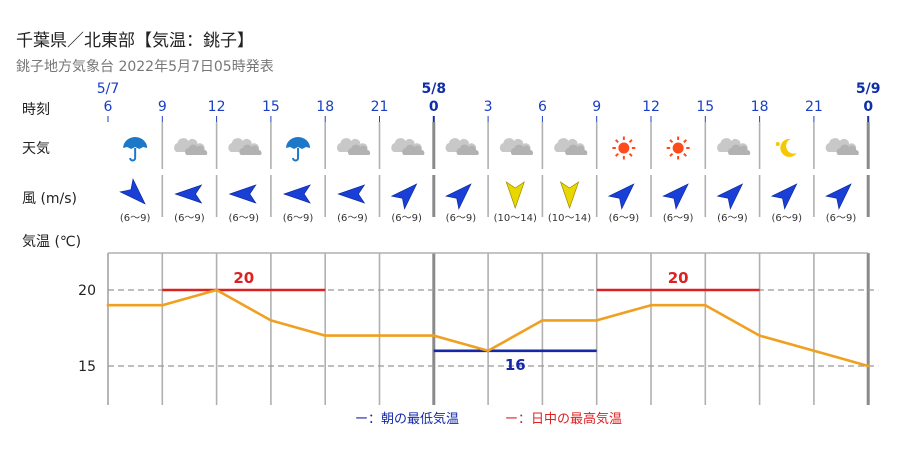 The width and height of the screenshot is (921, 457). What do you see at coordinates (108, 89) in the screenshot?
I see `date-label: 5/7` at bounding box center [108, 89].